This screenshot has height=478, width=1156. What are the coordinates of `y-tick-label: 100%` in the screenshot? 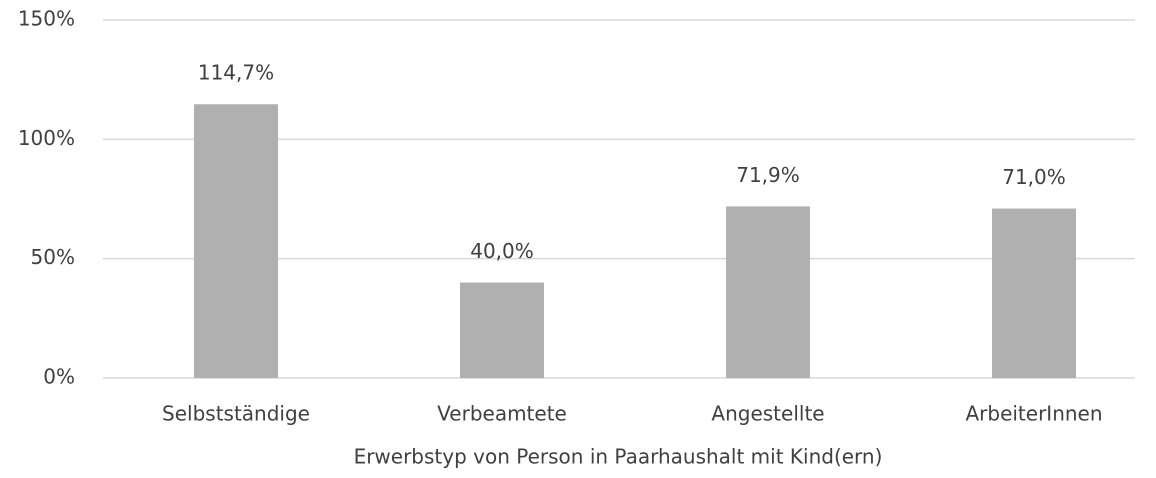 It's located at (46, 138).